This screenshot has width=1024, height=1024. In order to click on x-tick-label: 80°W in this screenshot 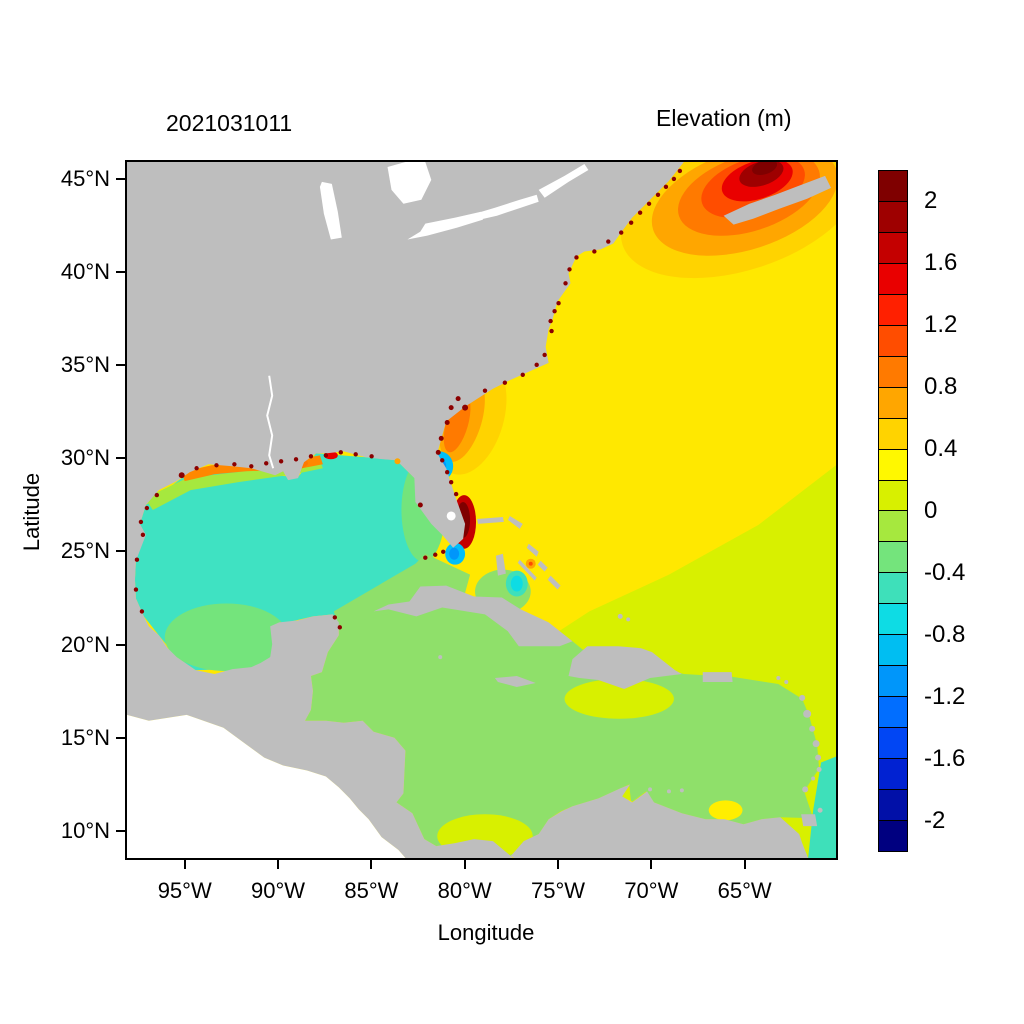, I will do `click(464, 890)`.